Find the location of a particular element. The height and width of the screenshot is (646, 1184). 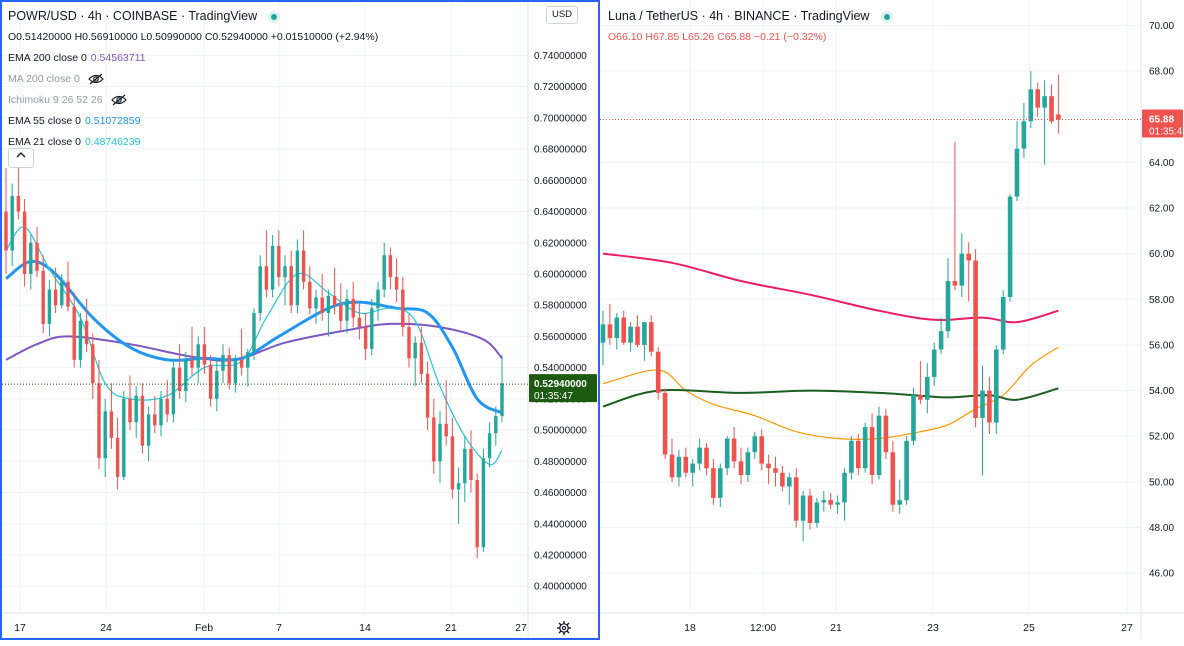

indicator-row: MA 200 close 0 is located at coordinates (193, 79).